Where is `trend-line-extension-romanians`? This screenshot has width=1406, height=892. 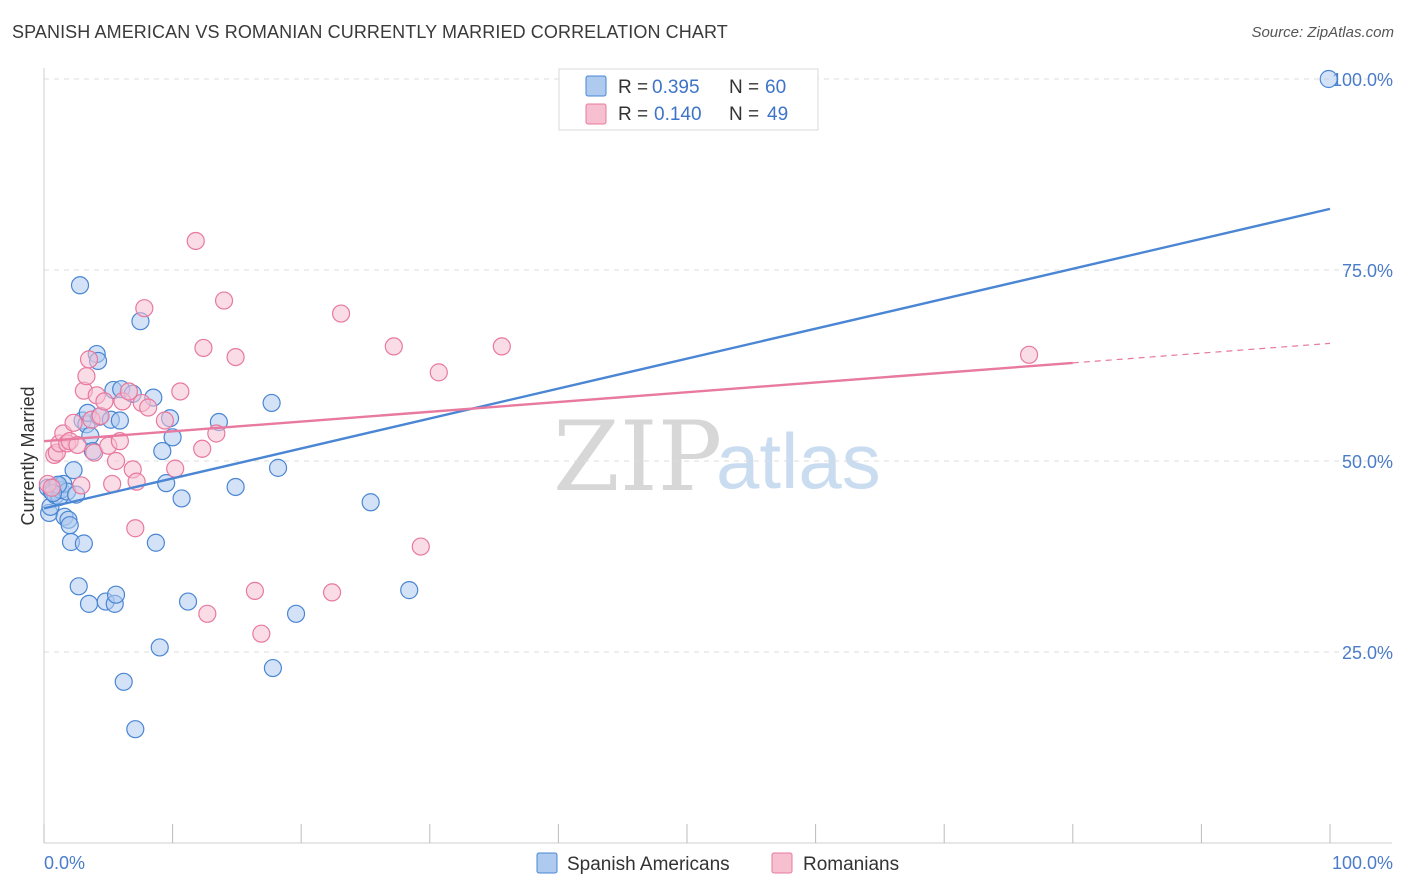
trend-line-extension-romanians is located at coordinates (1201, 353).